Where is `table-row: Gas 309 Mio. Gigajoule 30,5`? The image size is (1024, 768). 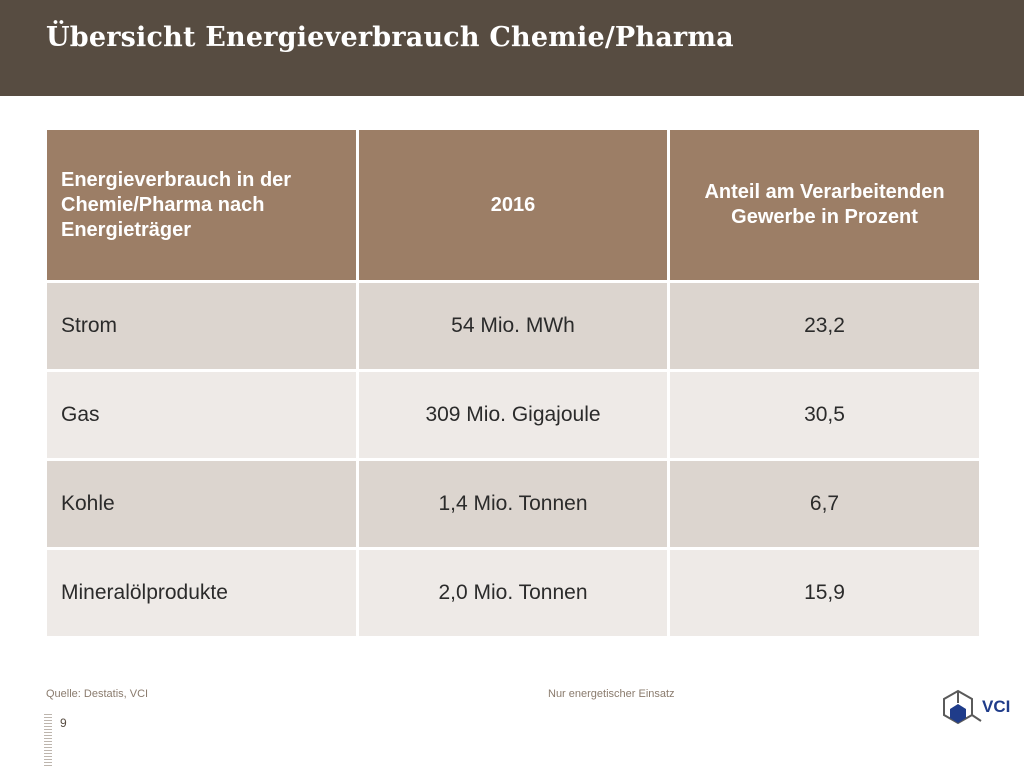
table-row: Gas 309 Mio. Gigajoule 30,5 is located at coordinates (513, 415).